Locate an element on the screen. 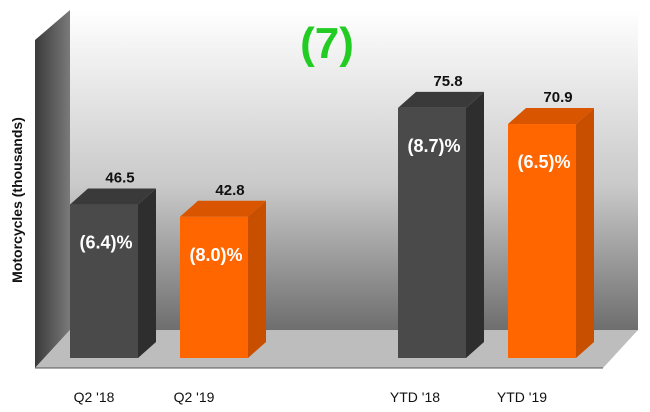 This screenshot has width=650, height=412. x-tick-label: Q2 '18 is located at coordinates (94, 397).